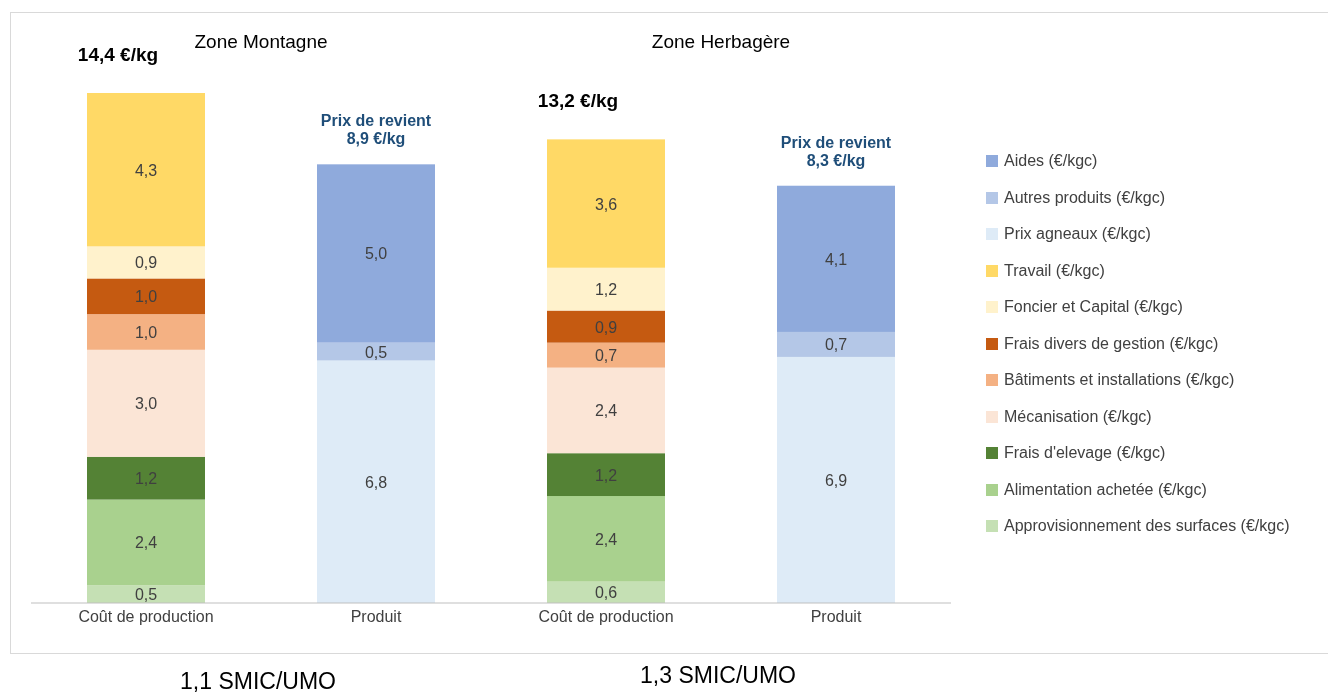 This screenshot has width=1328, height=698. What do you see at coordinates (261, 41) in the screenshot?
I see `text: Zone Montagne` at bounding box center [261, 41].